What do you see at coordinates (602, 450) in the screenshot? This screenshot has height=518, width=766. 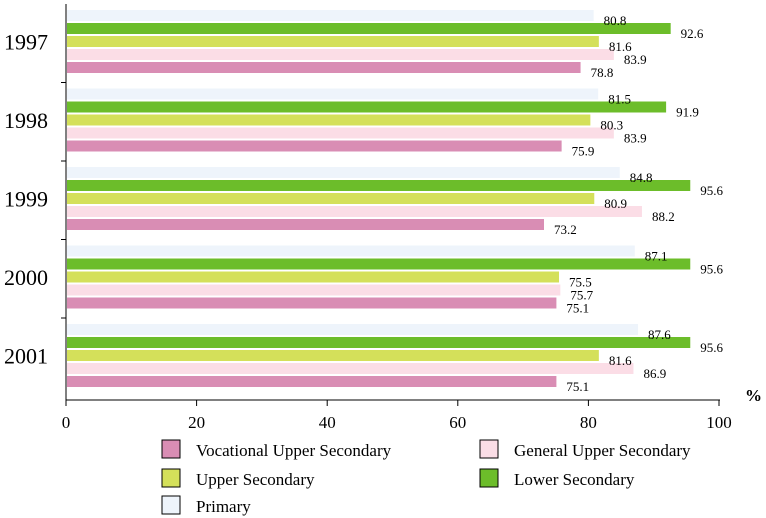 I see `legend-label-general-upper-secondary: General Upper Secondary` at bounding box center [602, 450].